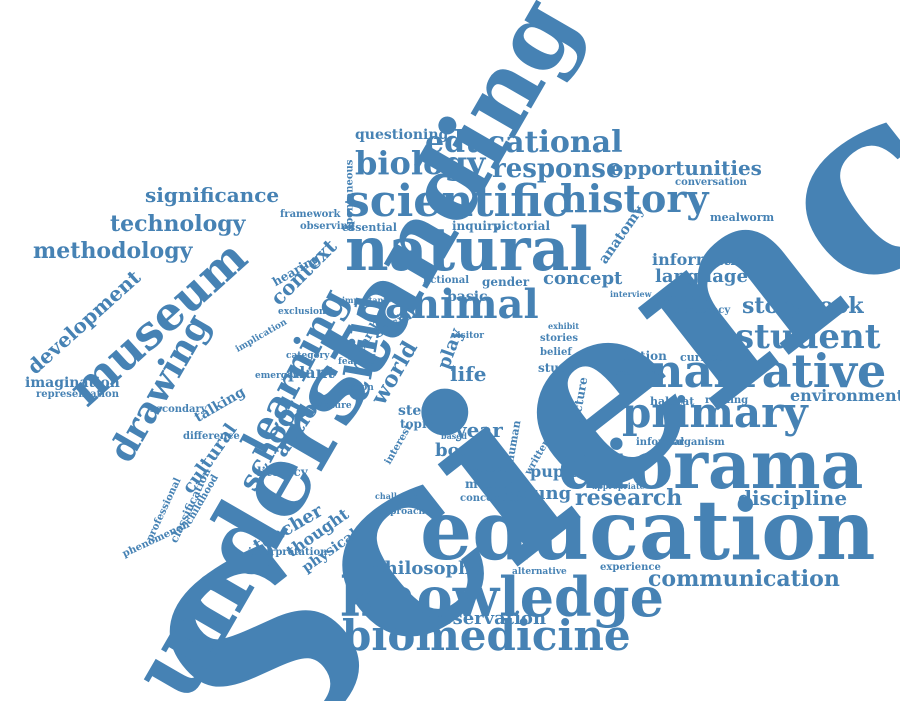  I want to click on word-knowledge: knowledge, so click(502, 597).